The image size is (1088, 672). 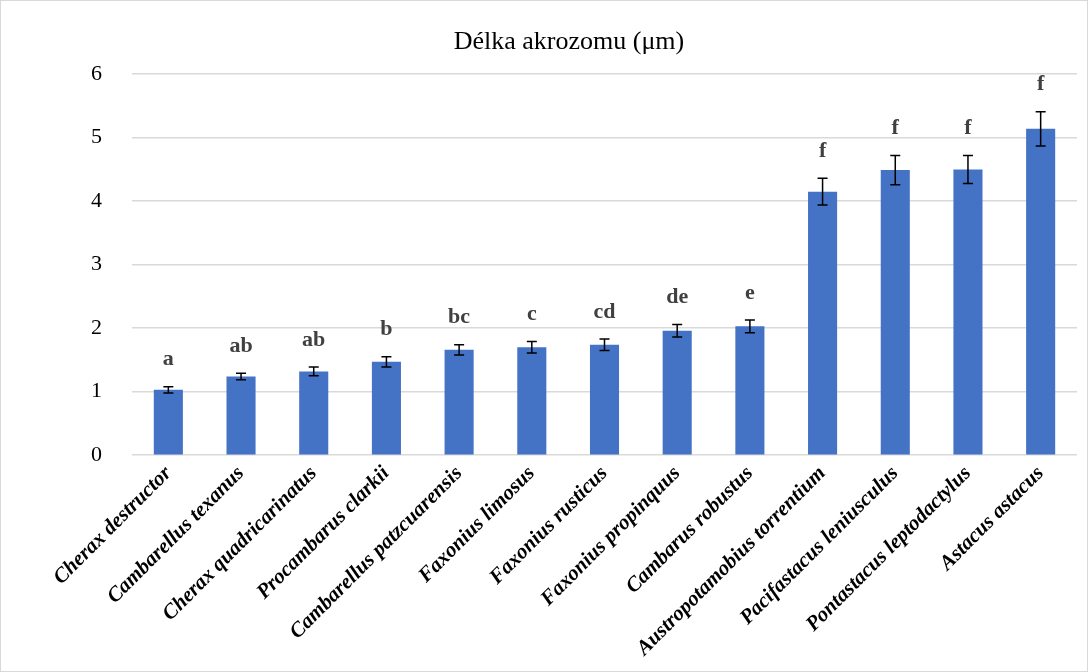 What do you see at coordinates (168, 358) in the screenshot?
I see `data-label: a` at bounding box center [168, 358].